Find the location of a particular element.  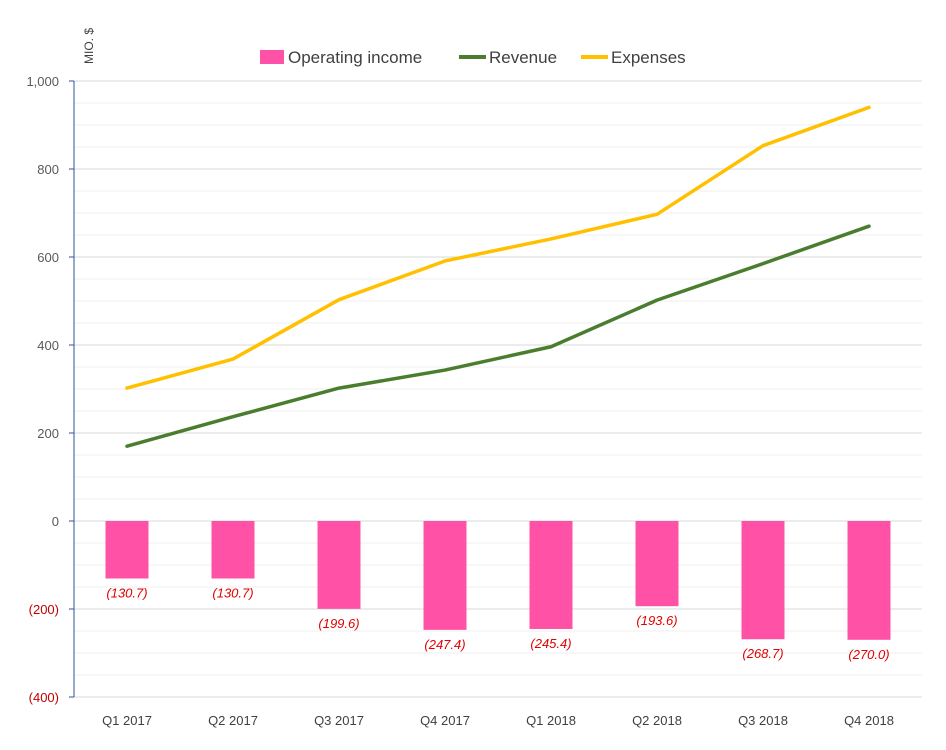

bars is located at coordinates (498, 580).